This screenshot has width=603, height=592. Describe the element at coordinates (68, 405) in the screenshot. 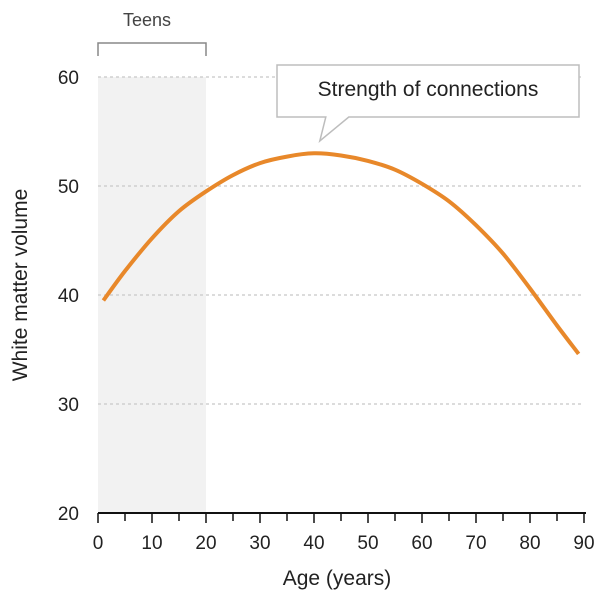

I see `y-tick-label: 30` at that location.